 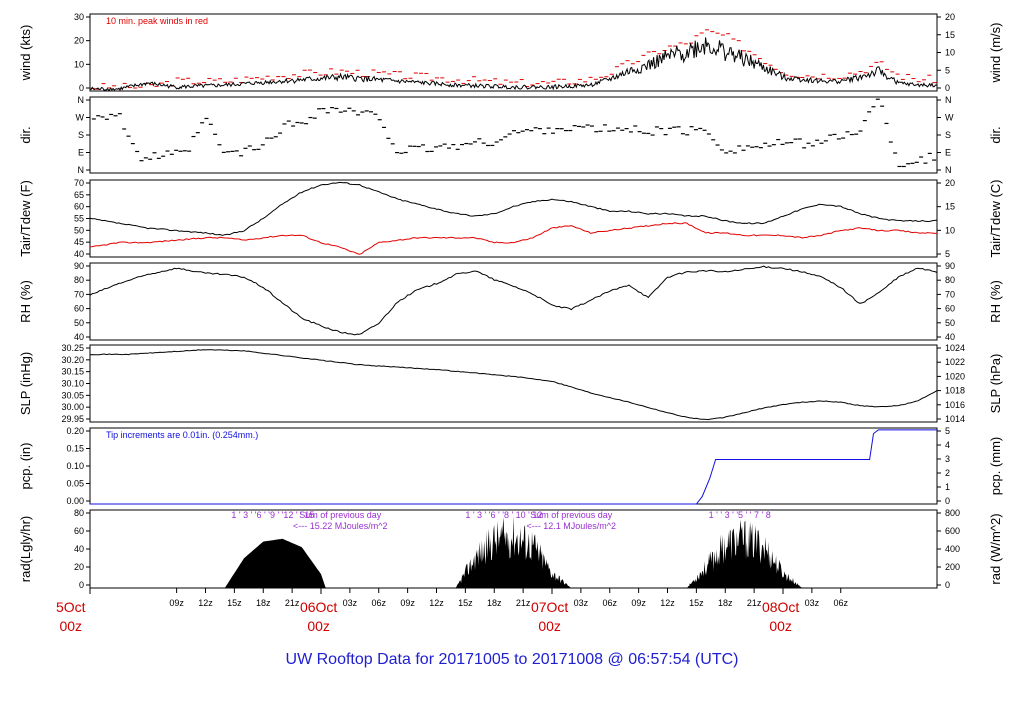 I want to click on right-axis-label: RH (%), so click(x=995, y=301).